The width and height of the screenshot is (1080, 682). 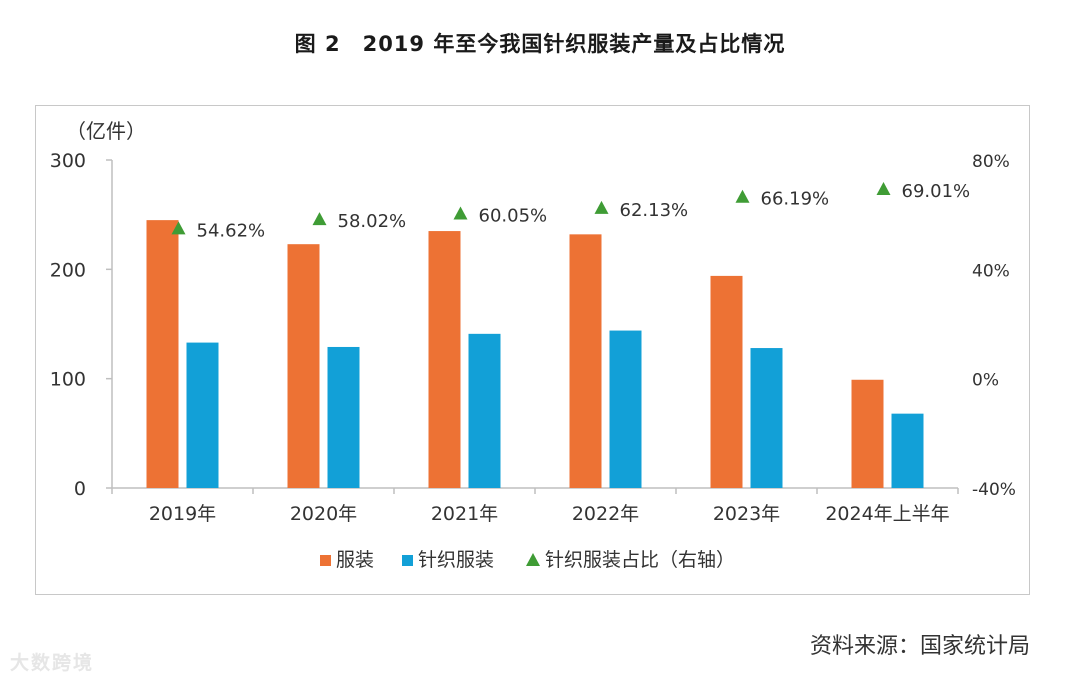 I want to click on watermark-logo: 大数跨境, so click(x=52, y=663).